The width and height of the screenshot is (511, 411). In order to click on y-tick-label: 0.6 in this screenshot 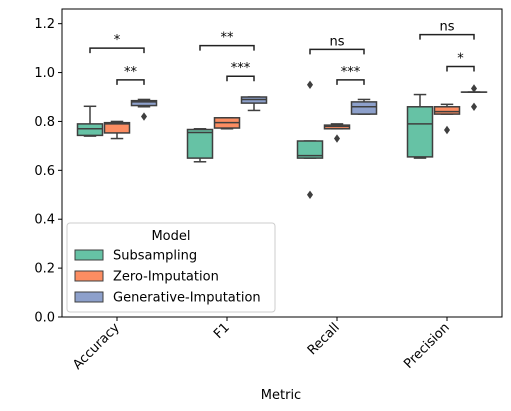, I will do `click(44, 171)`.